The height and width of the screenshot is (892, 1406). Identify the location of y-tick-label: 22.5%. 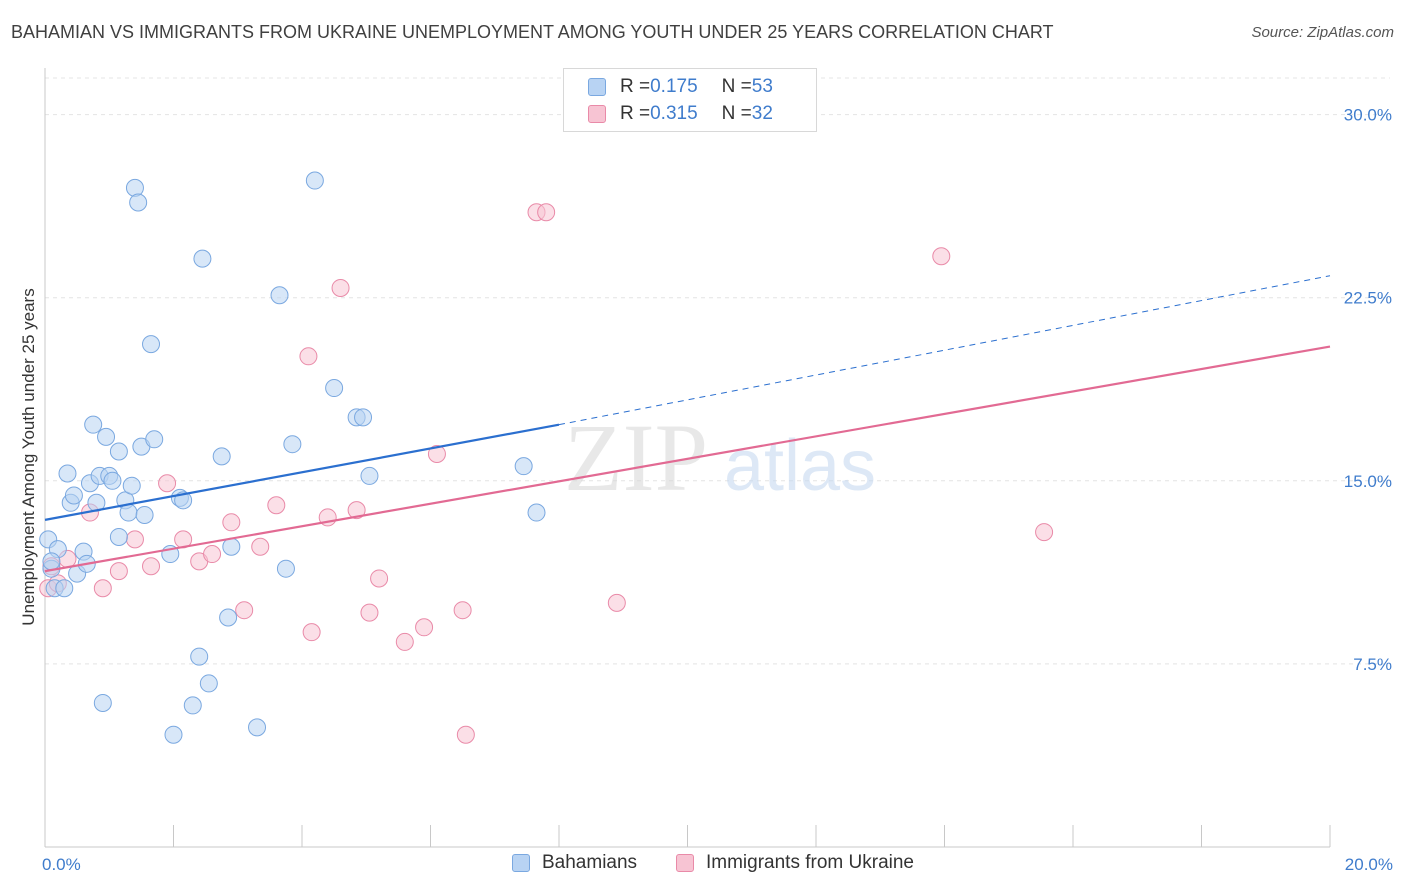
(1368, 298).